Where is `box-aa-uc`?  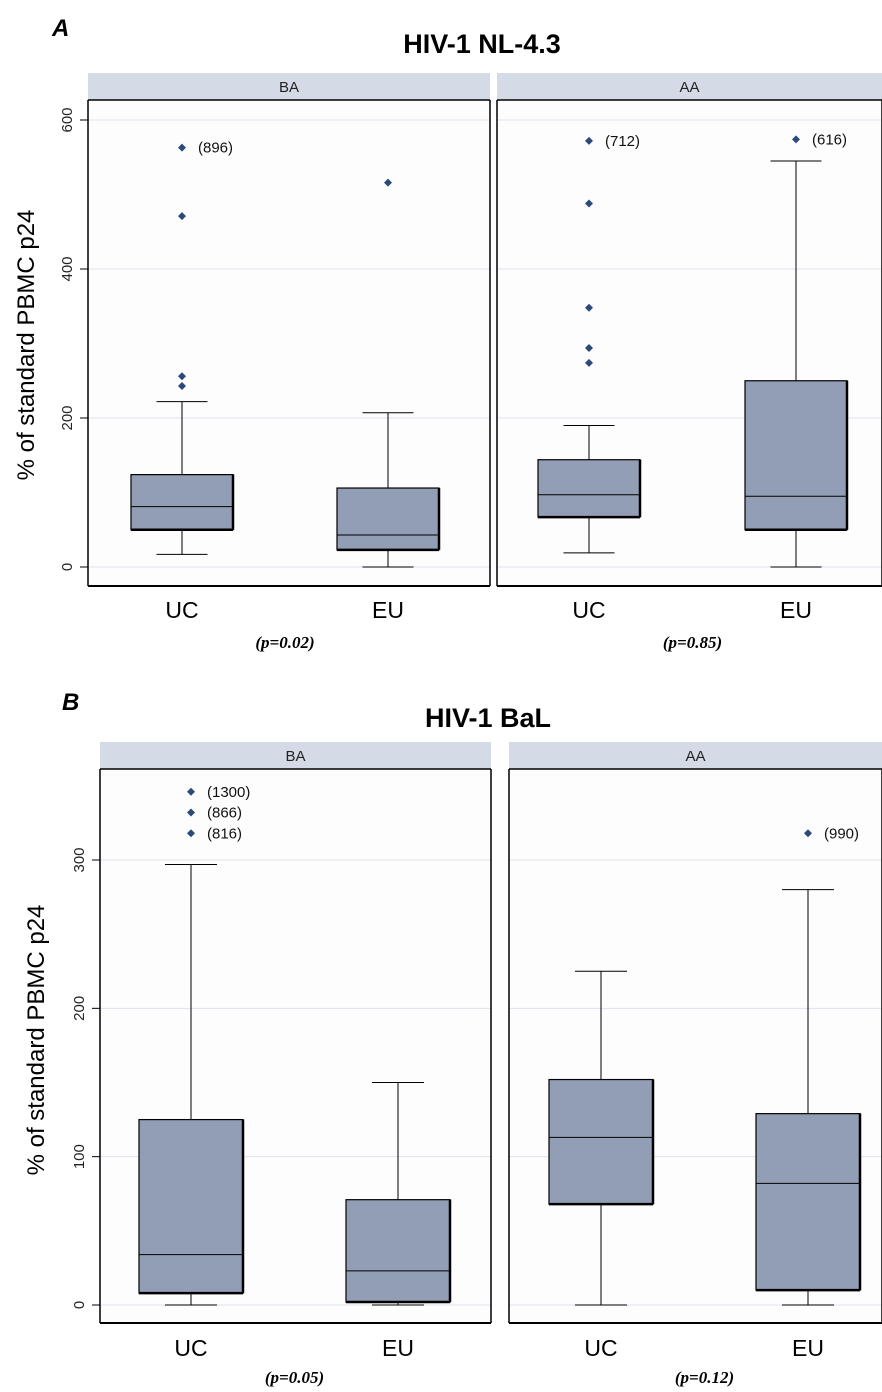 box-aa-uc is located at coordinates (601, 1138).